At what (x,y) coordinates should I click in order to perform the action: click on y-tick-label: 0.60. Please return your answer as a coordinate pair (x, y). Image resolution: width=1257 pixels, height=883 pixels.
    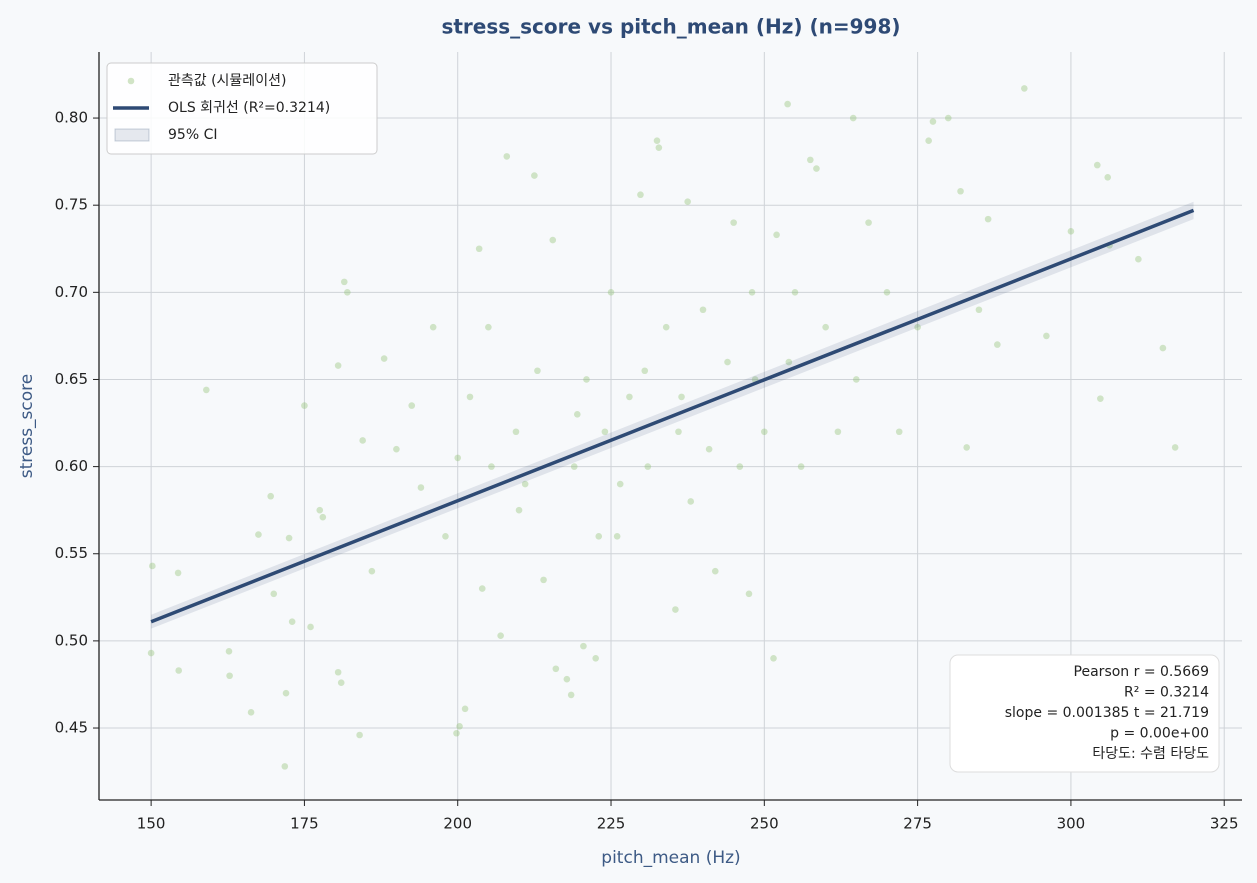
    Looking at the image, I should click on (71, 466).